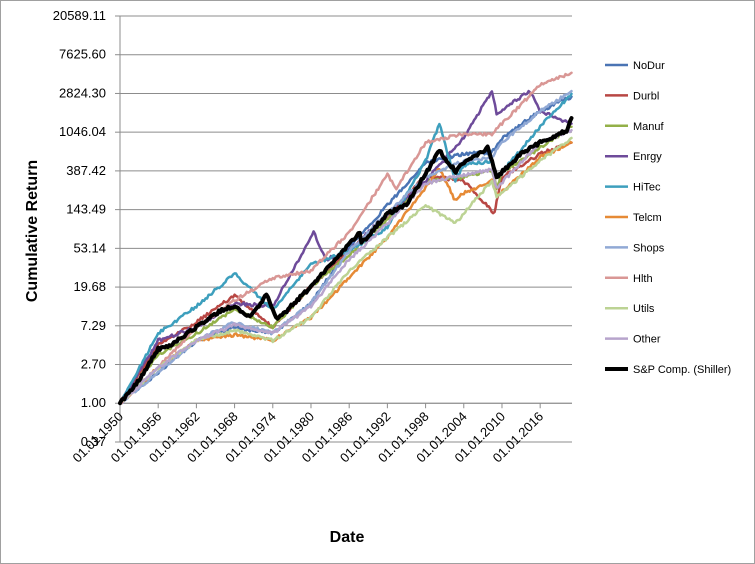 The image size is (755, 564). What do you see at coordinates (647, 218) in the screenshot?
I see `legend-label: Telcm` at bounding box center [647, 218].